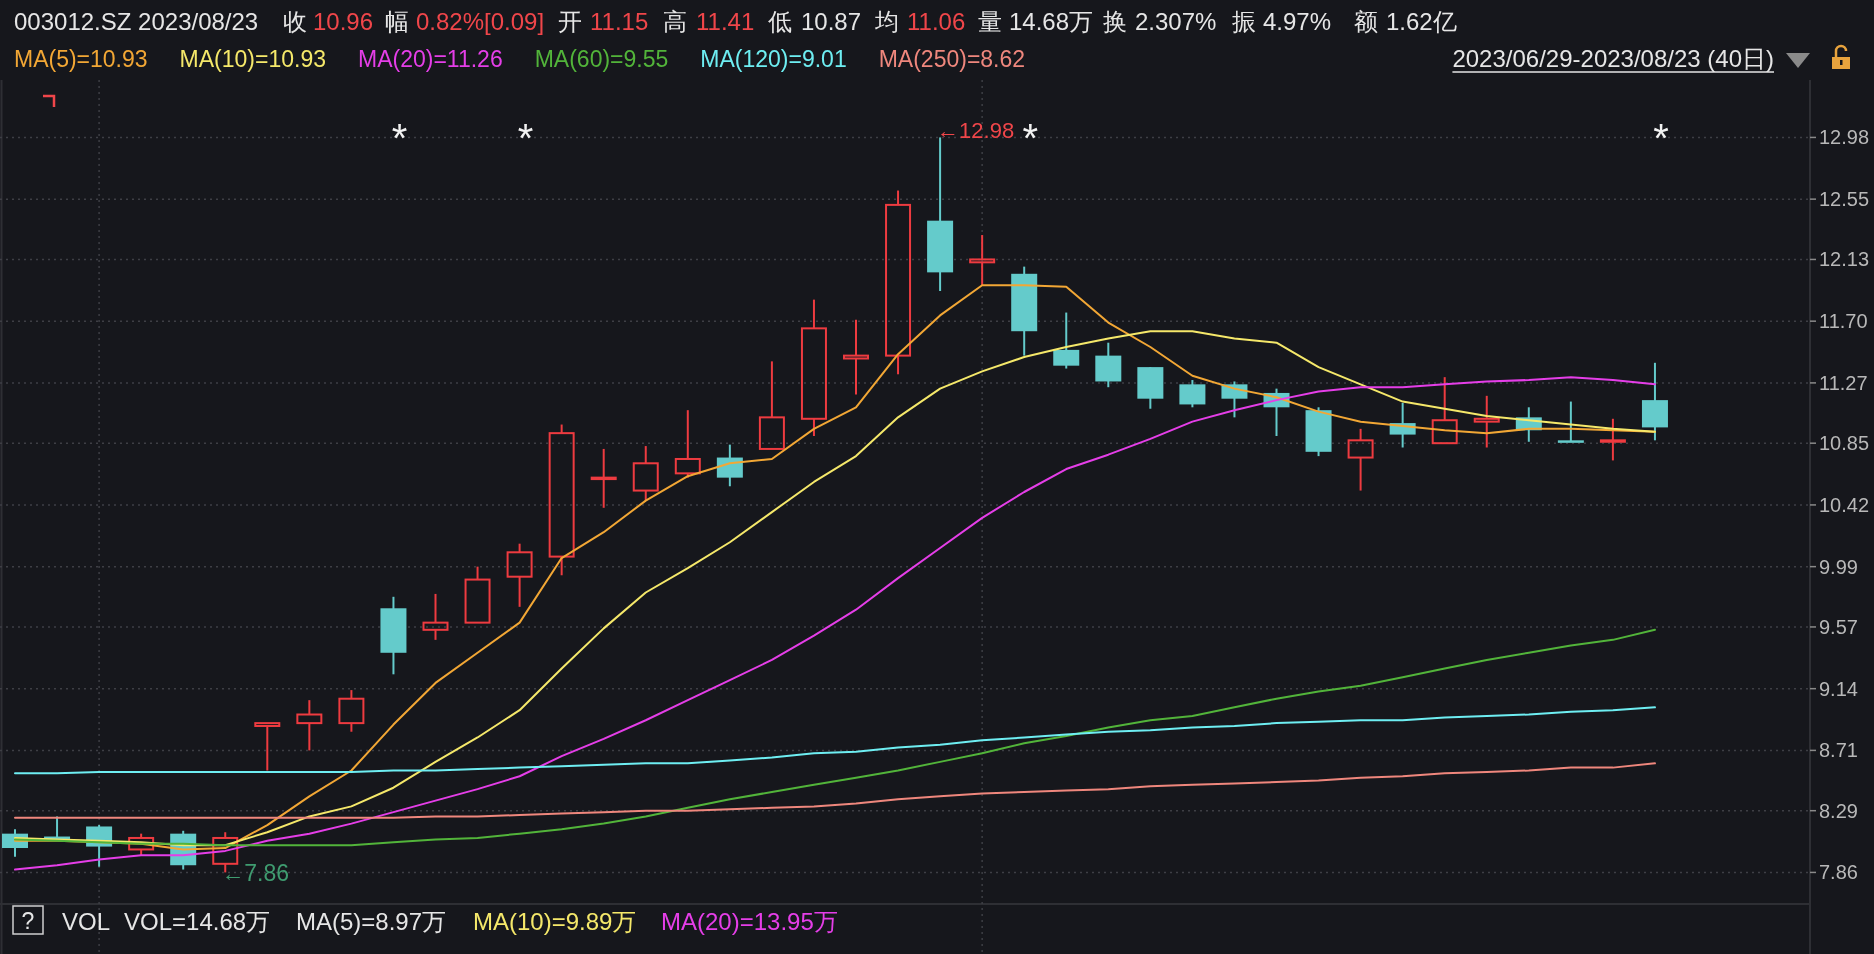  I want to click on text: 1.62亿, so click(1421, 21).